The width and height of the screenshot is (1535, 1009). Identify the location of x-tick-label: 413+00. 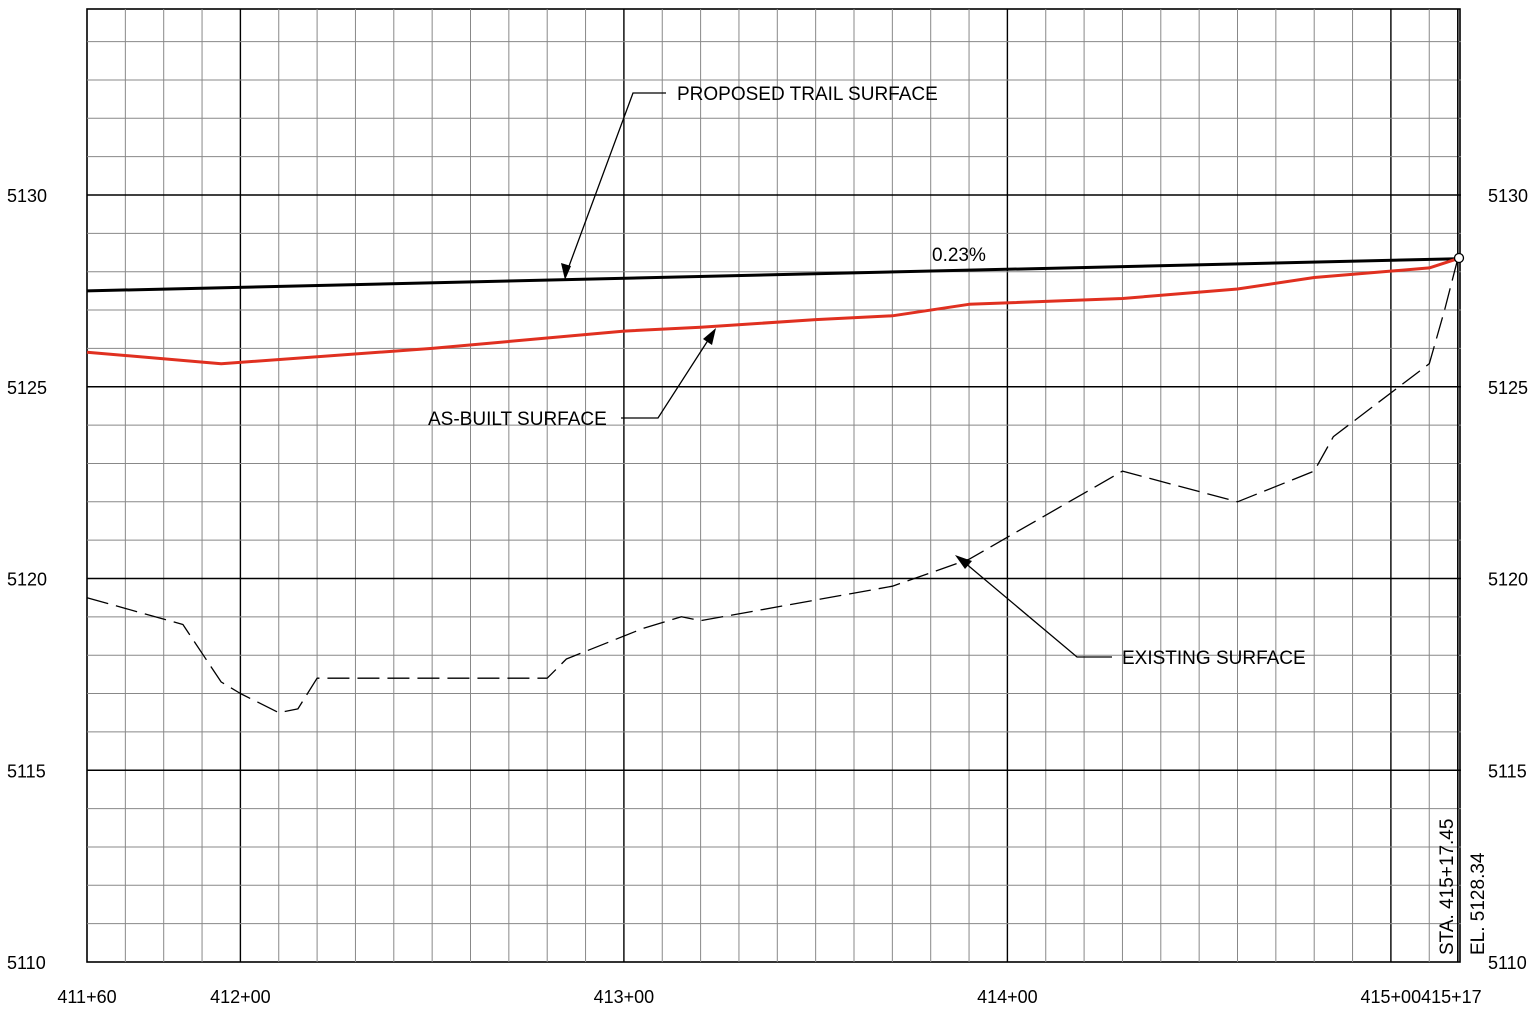
(624, 997).